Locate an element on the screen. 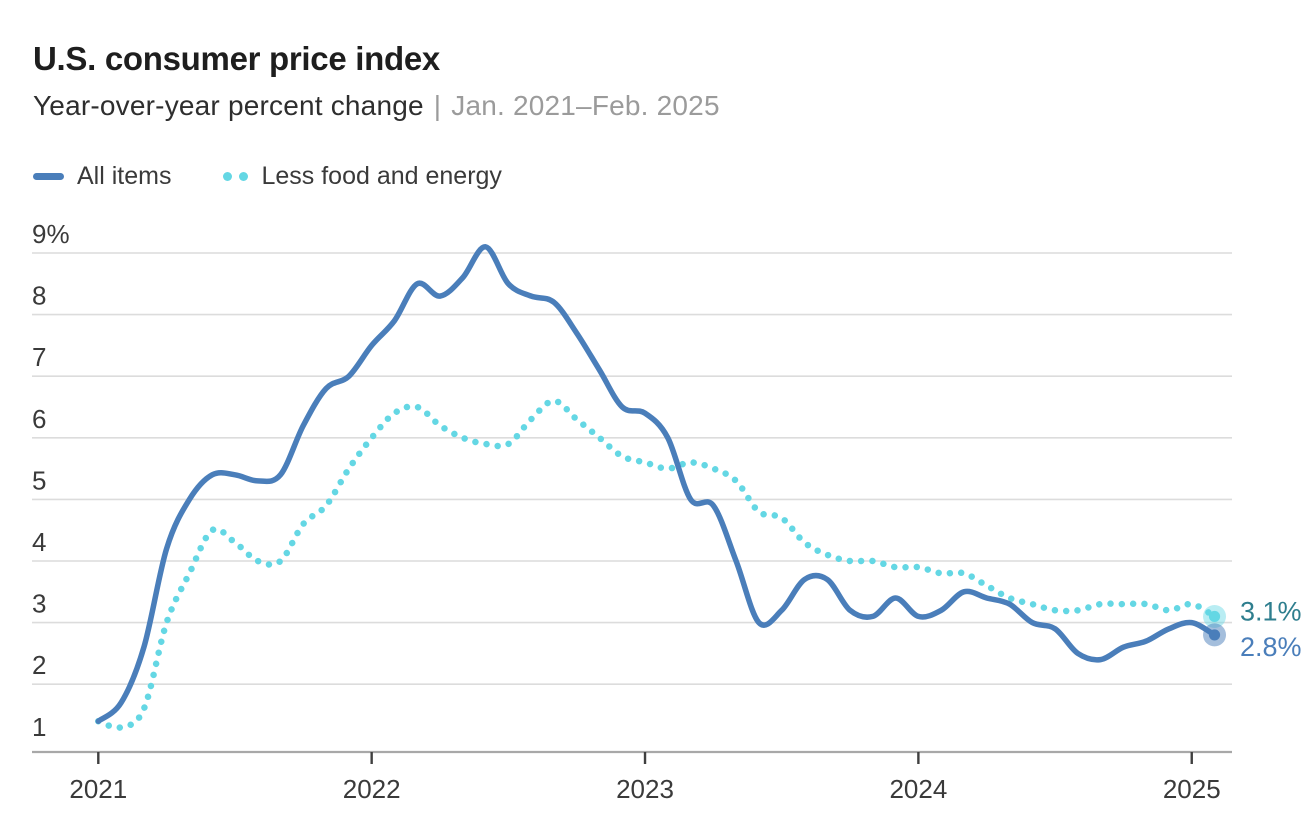 The height and width of the screenshot is (833, 1316). y-axis-label-9: 9% is located at coordinates (51, 234).